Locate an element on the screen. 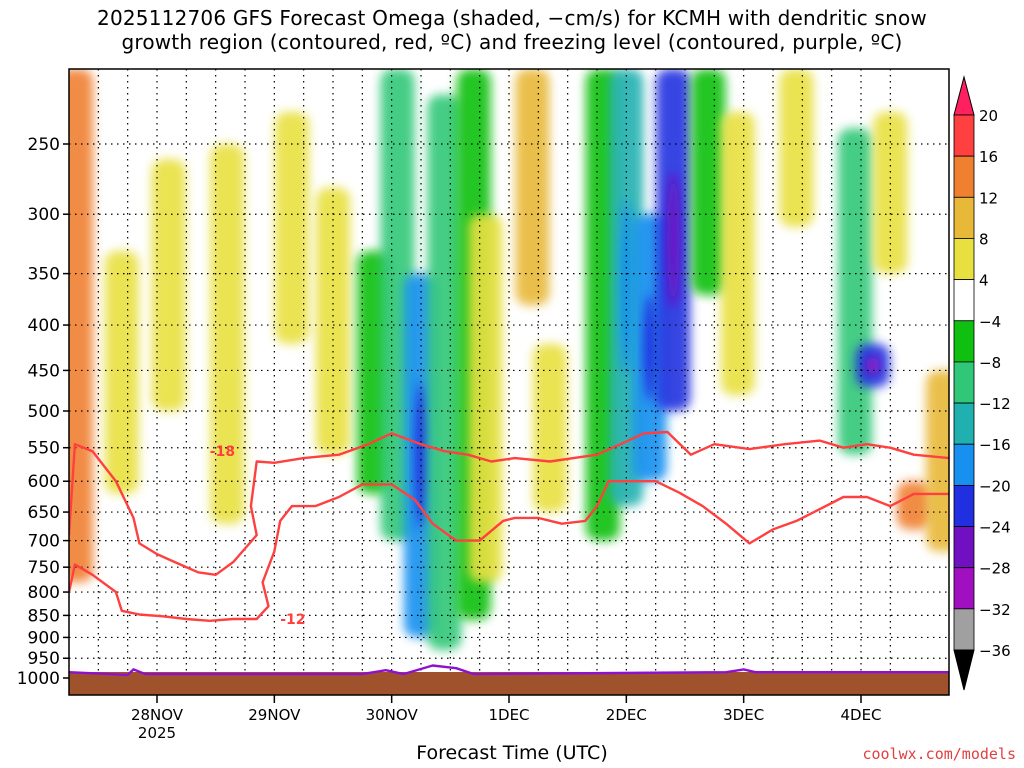  x-tick-label-2: 30NOV is located at coordinates (392, 715).